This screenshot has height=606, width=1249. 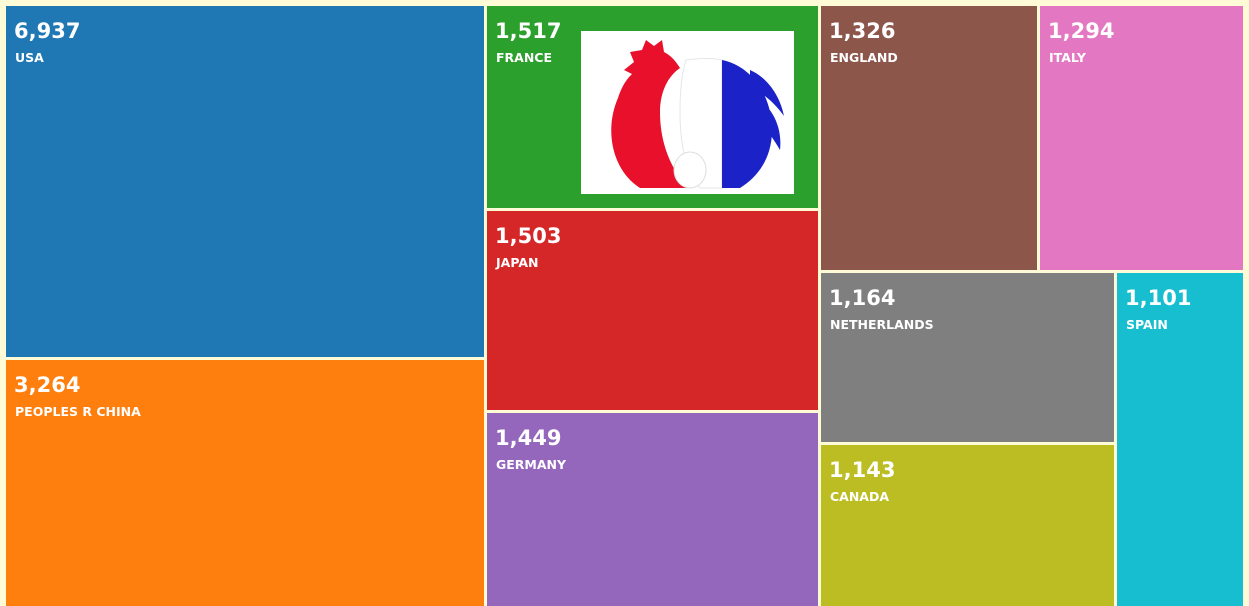 I want to click on value-label: 3,264, so click(x=47, y=385).